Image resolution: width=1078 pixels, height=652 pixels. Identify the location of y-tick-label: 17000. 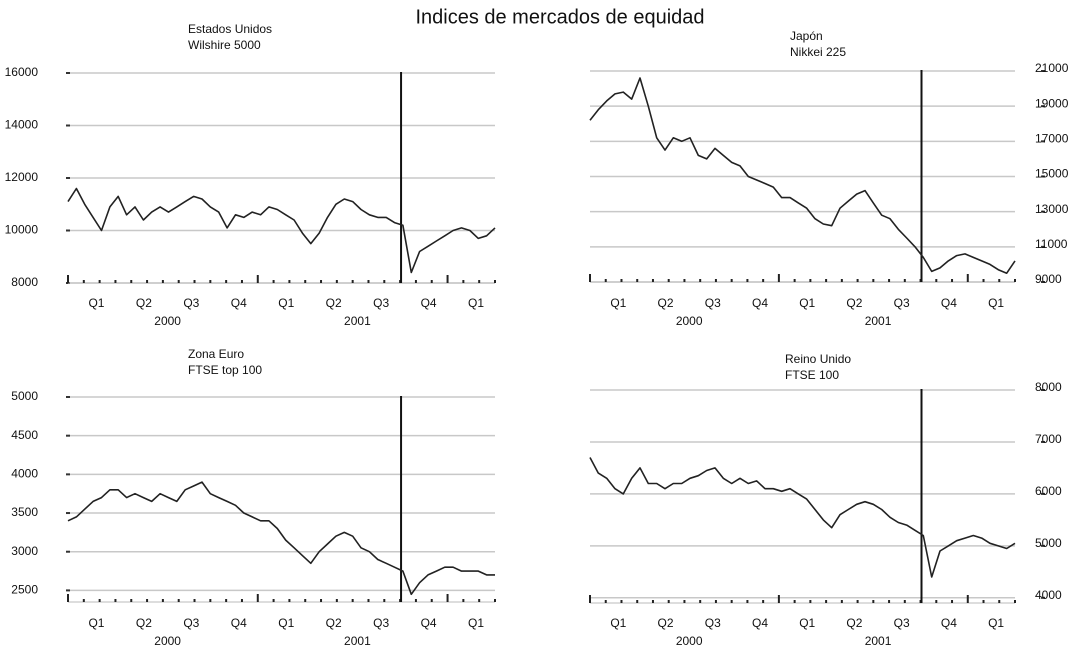
(1052, 139).